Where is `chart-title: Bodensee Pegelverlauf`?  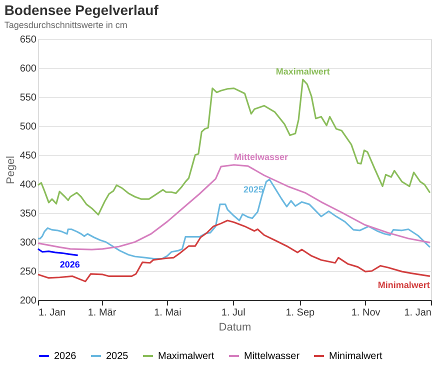
chart-title: Bodensee Pegelverlauf is located at coordinates (81, 10).